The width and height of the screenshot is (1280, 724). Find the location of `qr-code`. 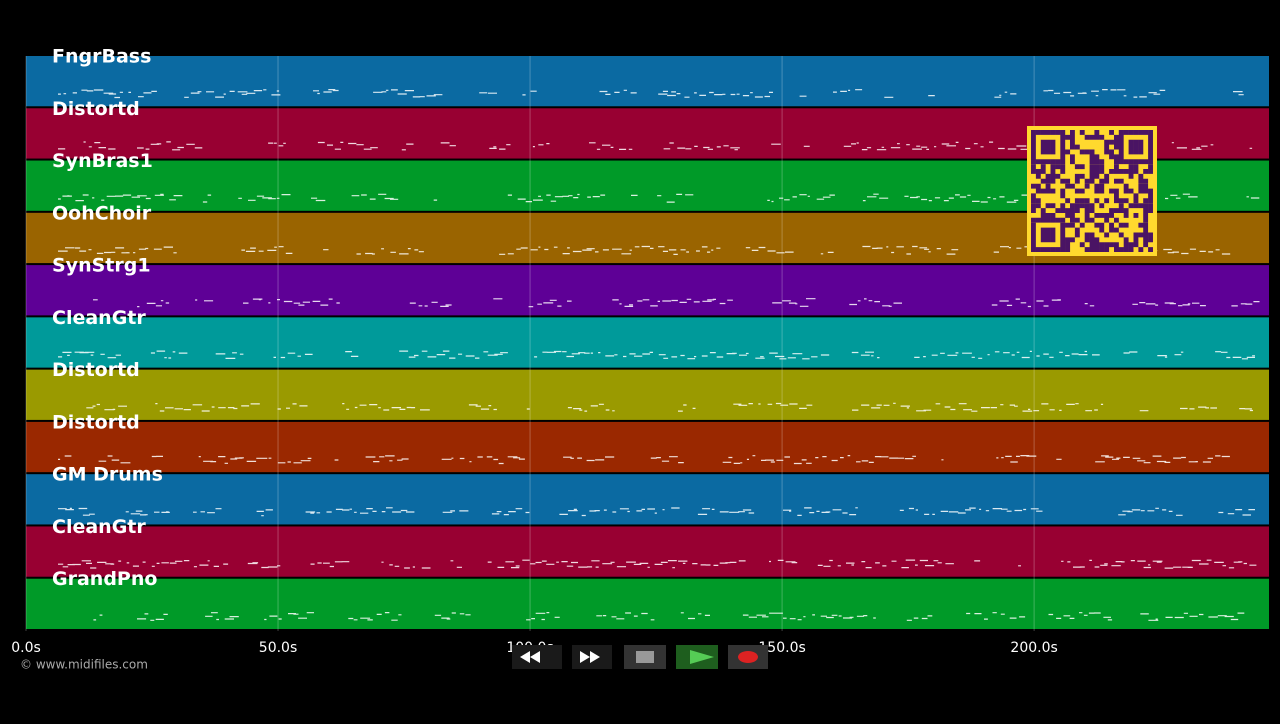

qr-code is located at coordinates (1092, 191).